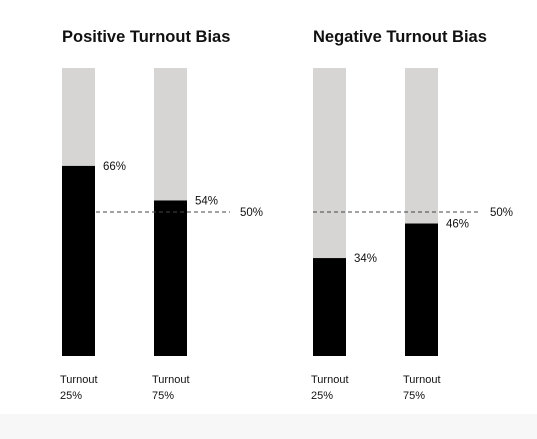  What do you see at coordinates (365, 259) in the screenshot?
I see `value-label: 34%` at bounding box center [365, 259].